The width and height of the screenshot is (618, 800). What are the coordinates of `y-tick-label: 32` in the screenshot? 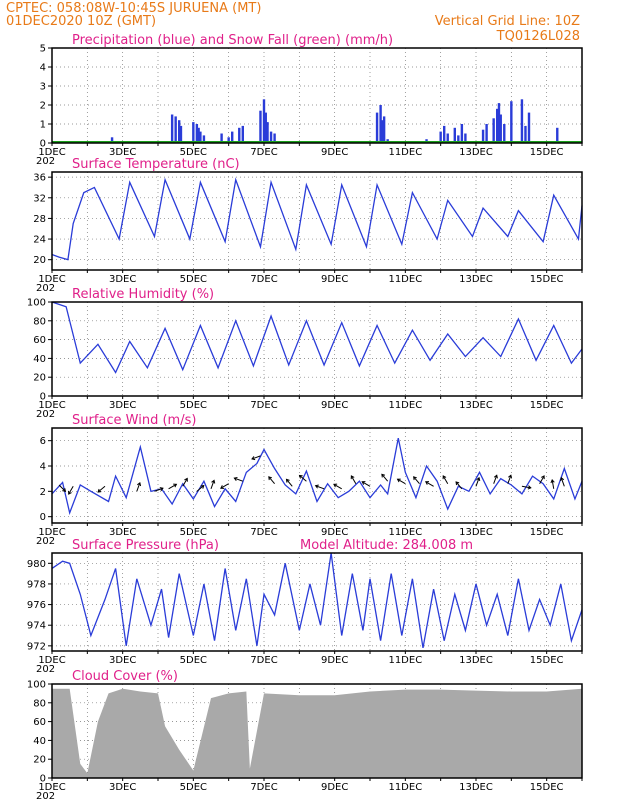 It's located at (39, 198).